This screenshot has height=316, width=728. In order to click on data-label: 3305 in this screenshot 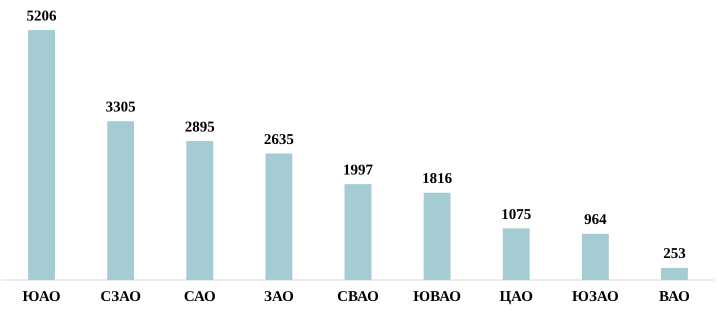, I will do `click(121, 108)`.